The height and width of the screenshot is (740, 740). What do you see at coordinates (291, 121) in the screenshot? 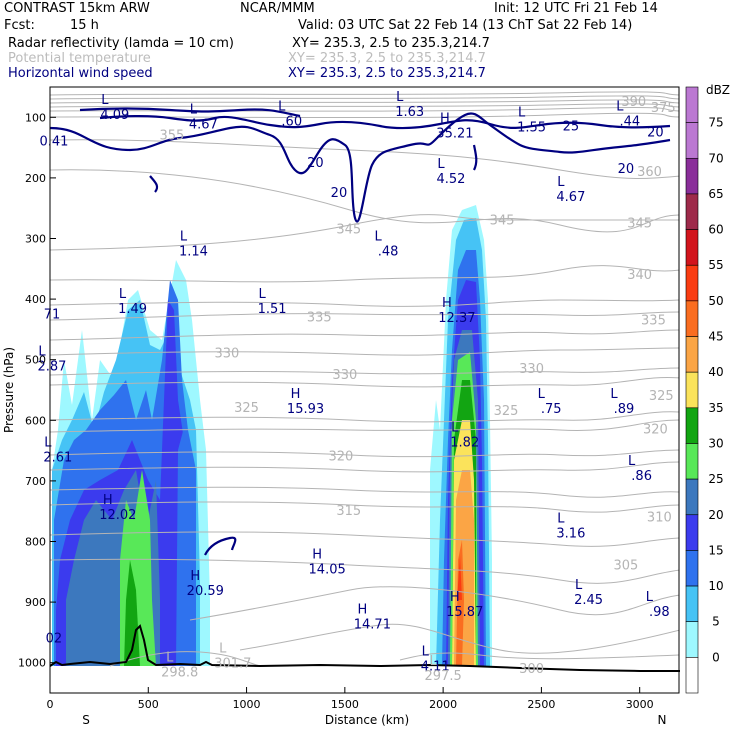
I see `marker-value: .60` at bounding box center [291, 121].